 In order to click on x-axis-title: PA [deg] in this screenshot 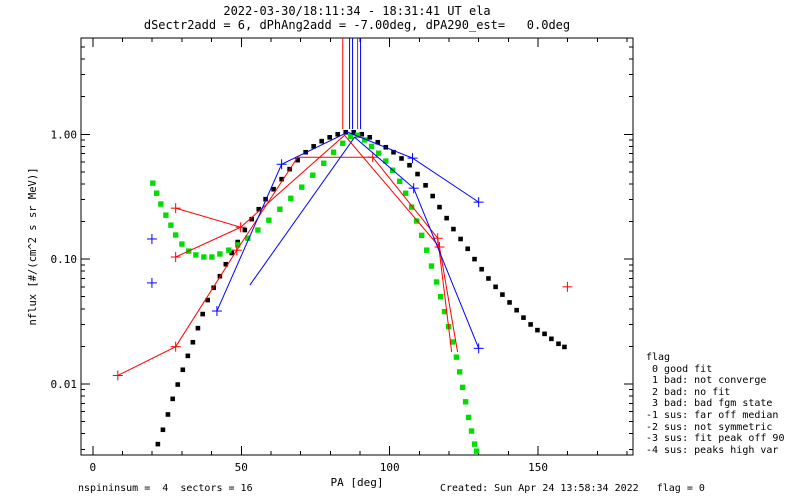, I will do `click(357, 482)`.